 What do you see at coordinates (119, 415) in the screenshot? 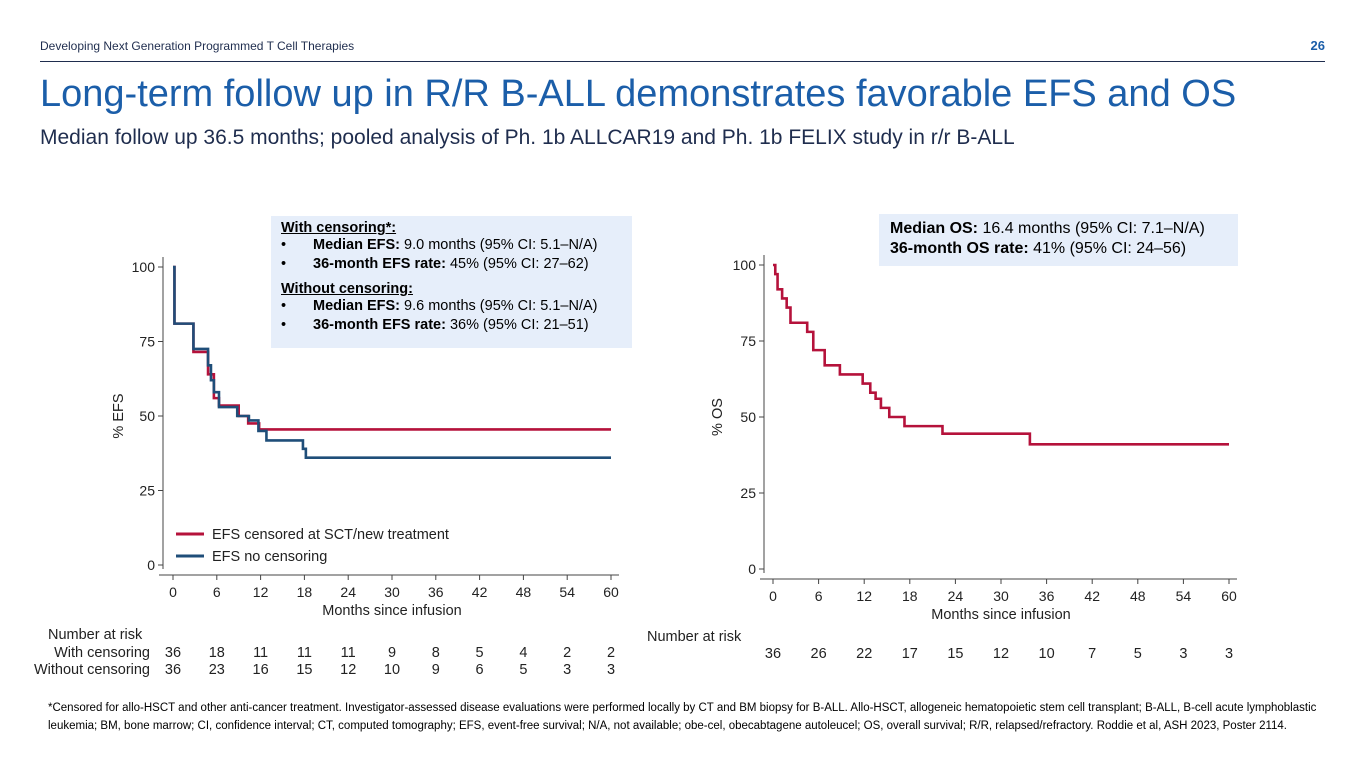
I see `y-axis-label: % EFS` at bounding box center [119, 415].